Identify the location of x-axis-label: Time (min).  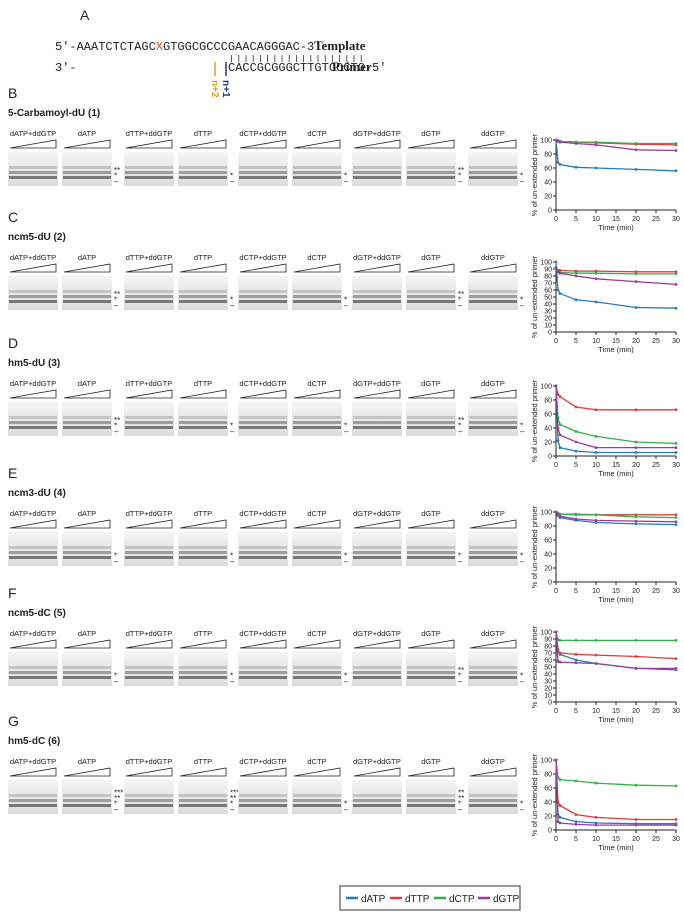
(616, 719).